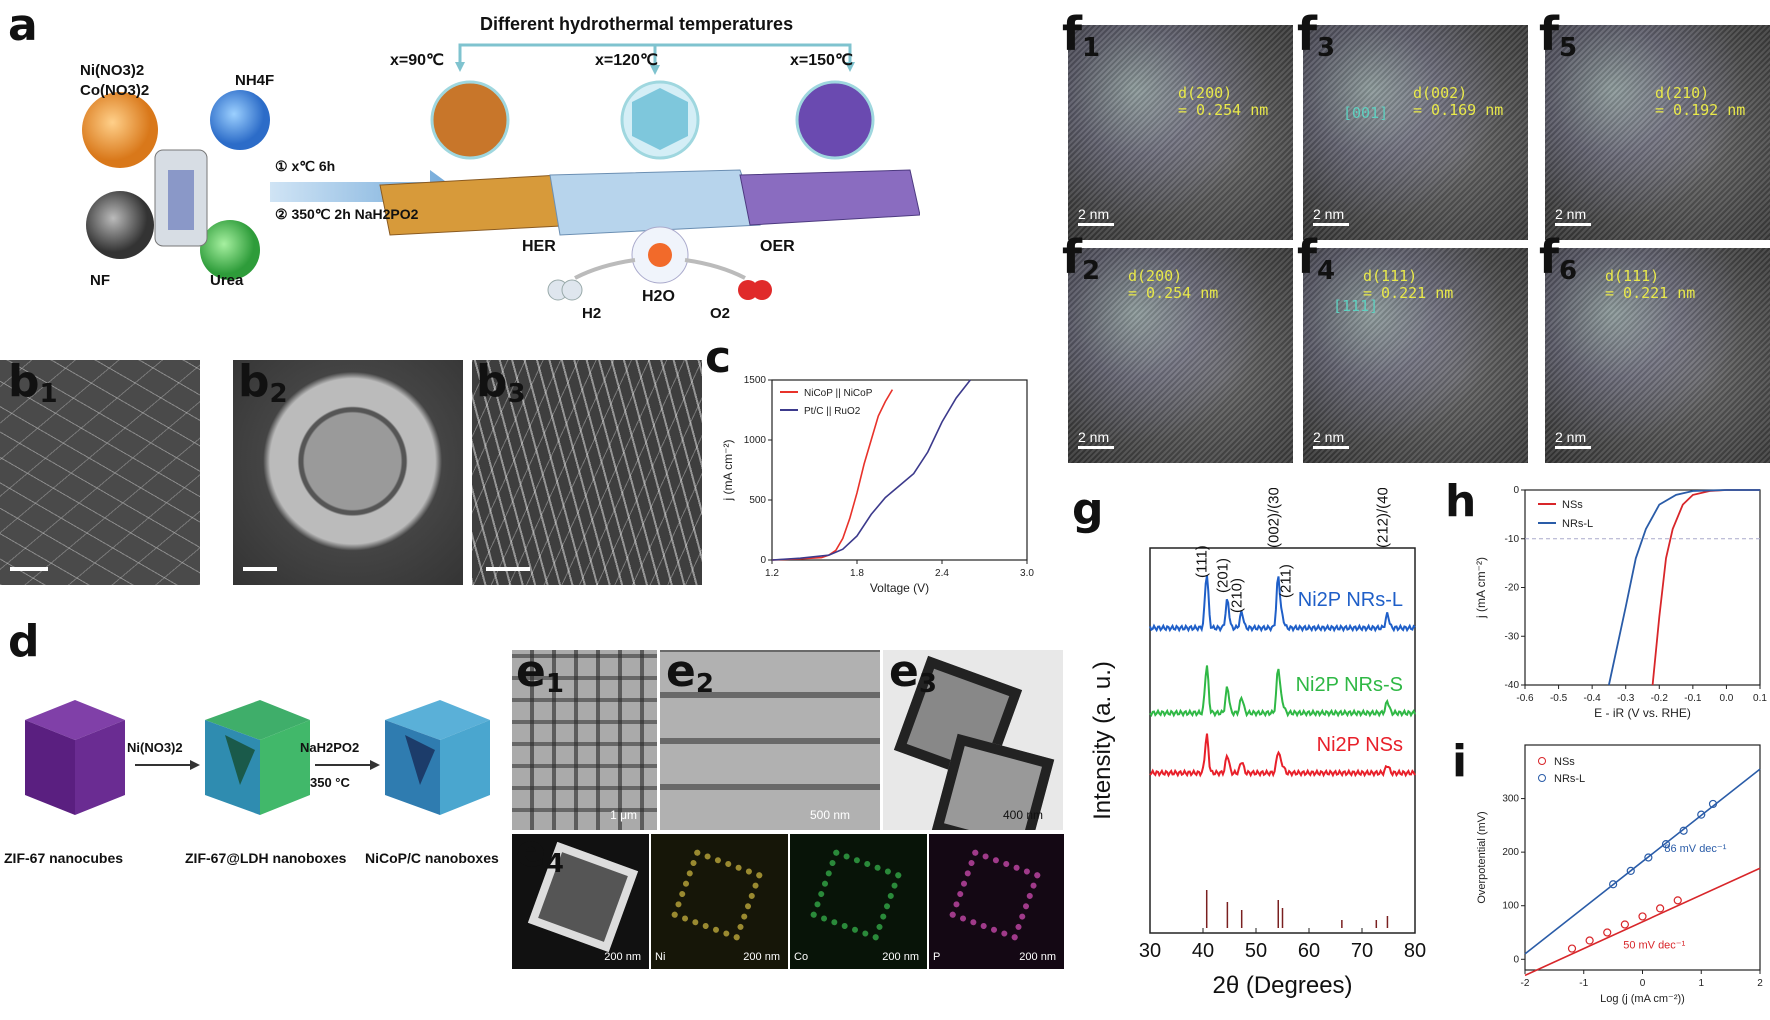 The image size is (1770, 1020). Describe the element at coordinates (1088, 509) in the screenshot. I see `panel-g-label: g` at that location.